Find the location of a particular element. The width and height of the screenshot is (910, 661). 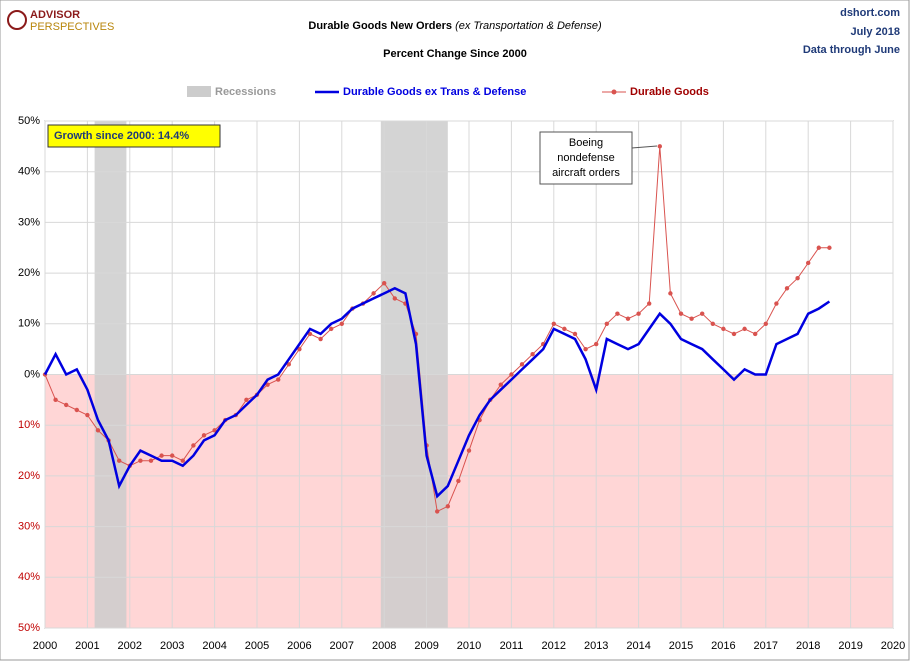

source: July 2018 is located at coordinates (875, 32).